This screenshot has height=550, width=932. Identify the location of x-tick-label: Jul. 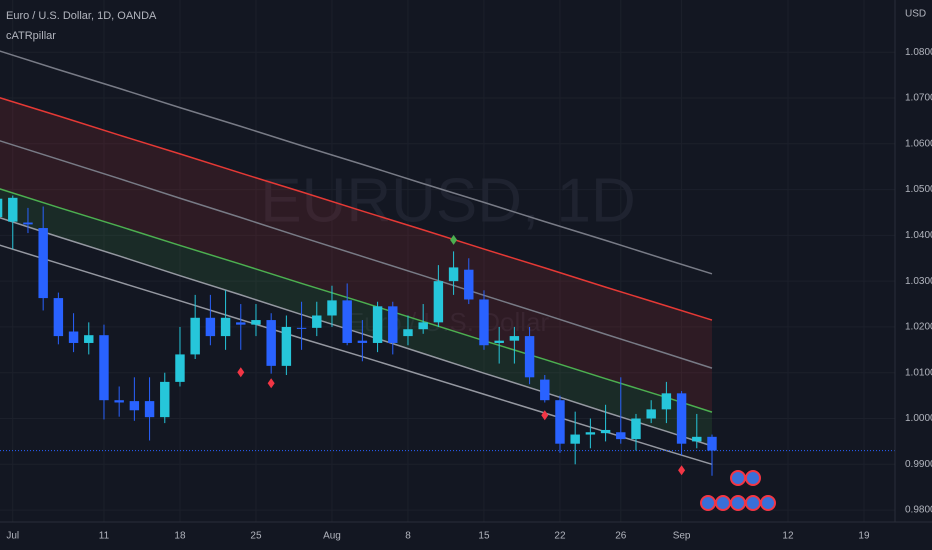
(12, 536).